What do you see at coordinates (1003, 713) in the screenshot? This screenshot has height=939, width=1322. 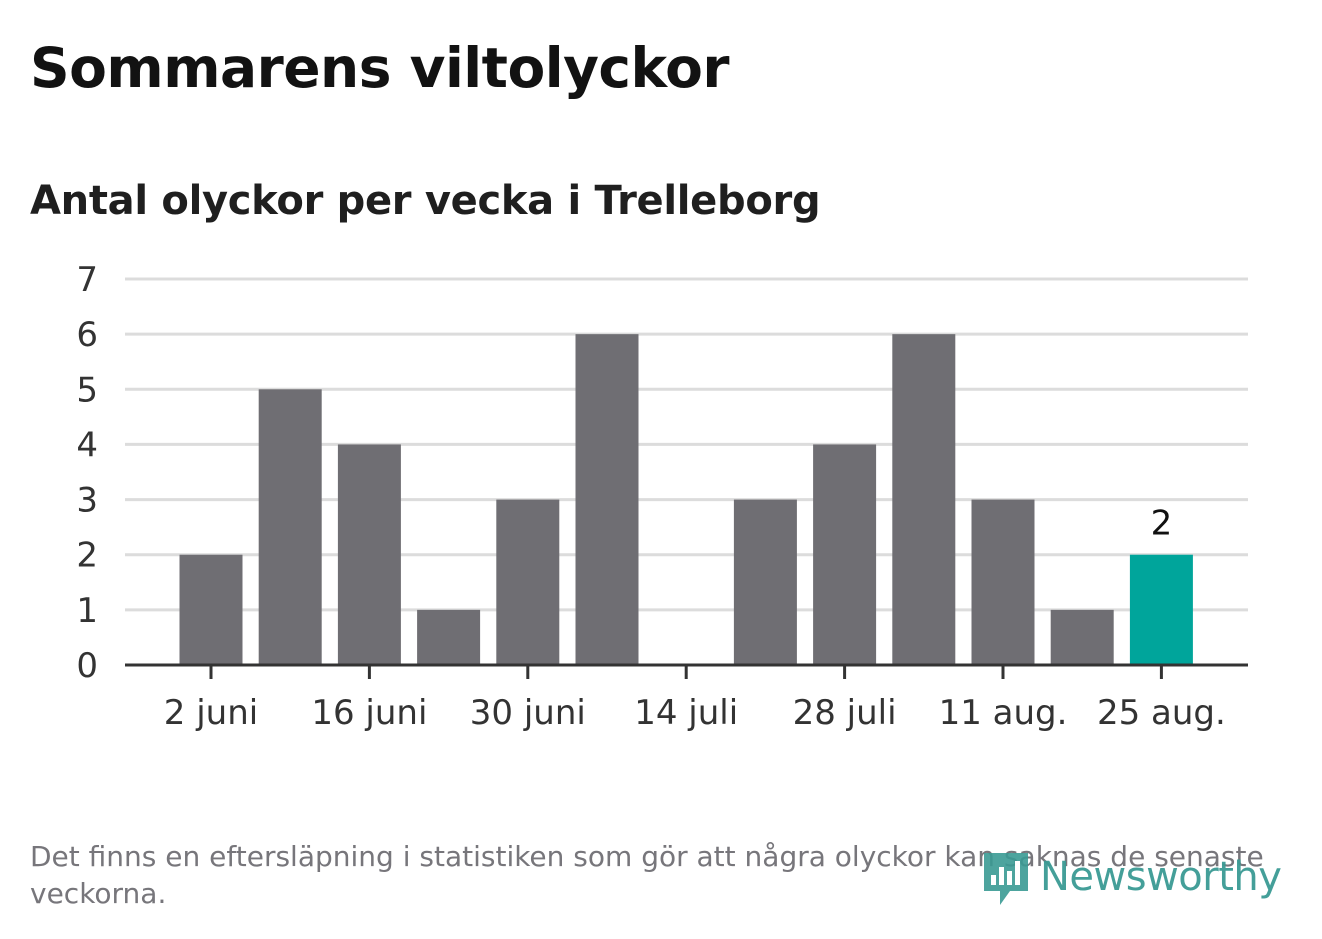 I see `x-tick-label: 11 aug.` at bounding box center [1003, 713].